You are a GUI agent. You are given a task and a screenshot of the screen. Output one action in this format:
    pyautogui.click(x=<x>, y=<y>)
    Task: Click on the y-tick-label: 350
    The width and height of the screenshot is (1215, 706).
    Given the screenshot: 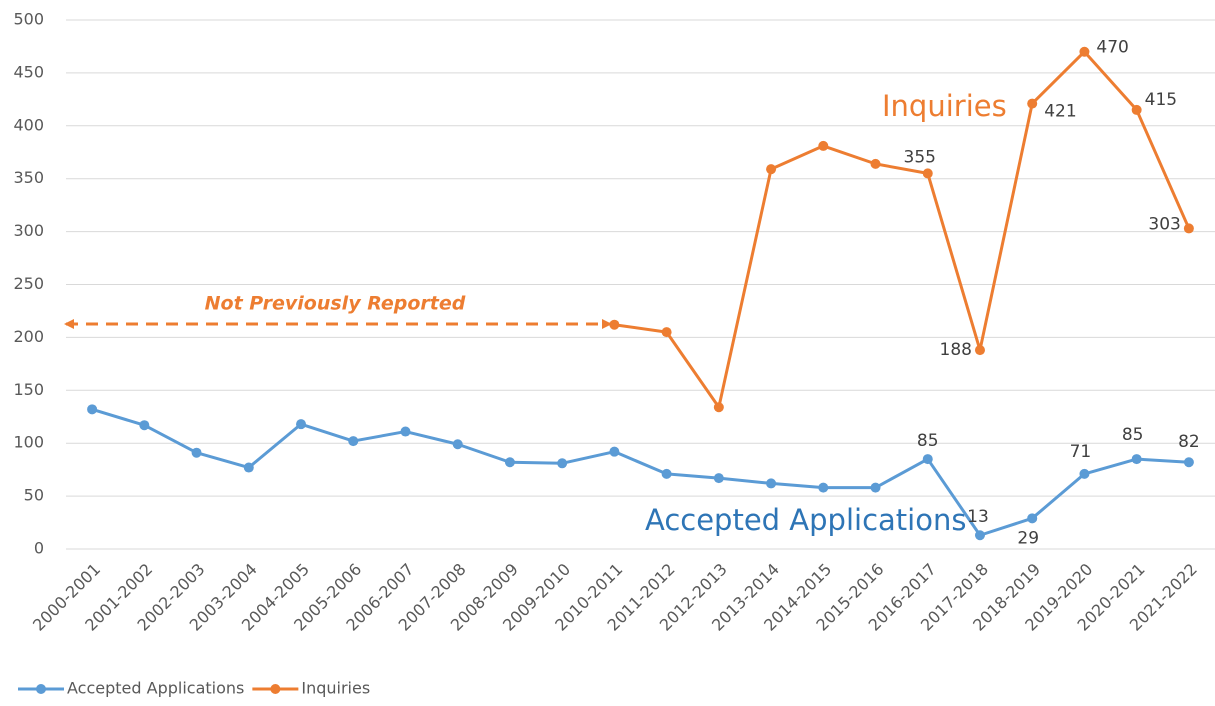 What is the action you would take?
    pyautogui.click(x=28, y=177)
    